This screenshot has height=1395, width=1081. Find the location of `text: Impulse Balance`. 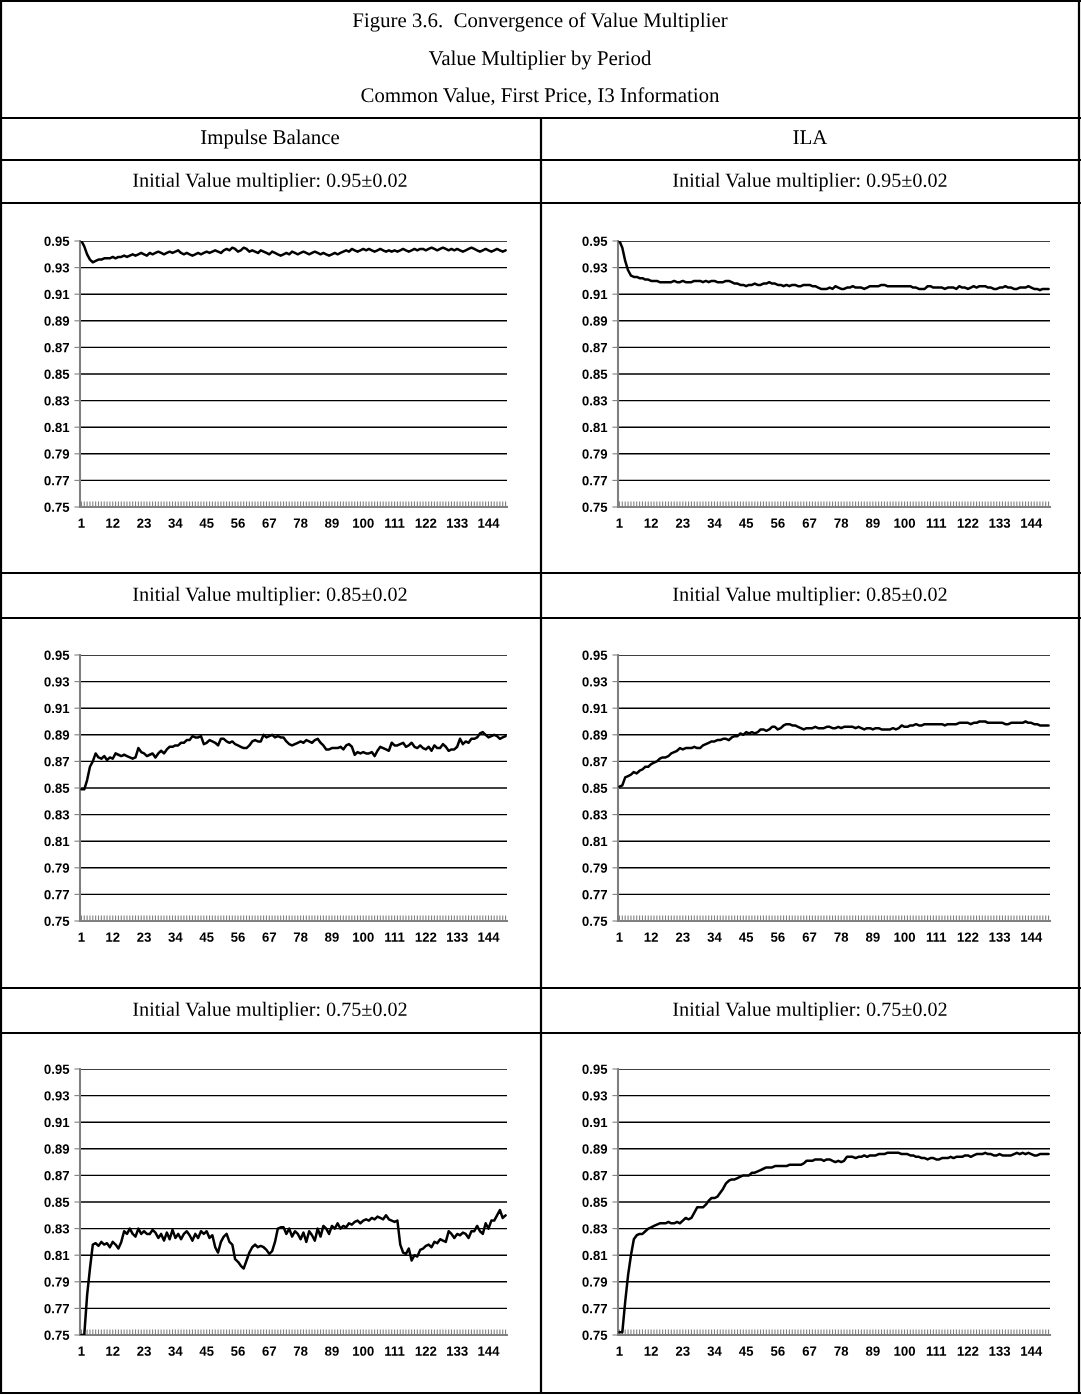

text: Impulse Balance is located at coordinates (270, 139).